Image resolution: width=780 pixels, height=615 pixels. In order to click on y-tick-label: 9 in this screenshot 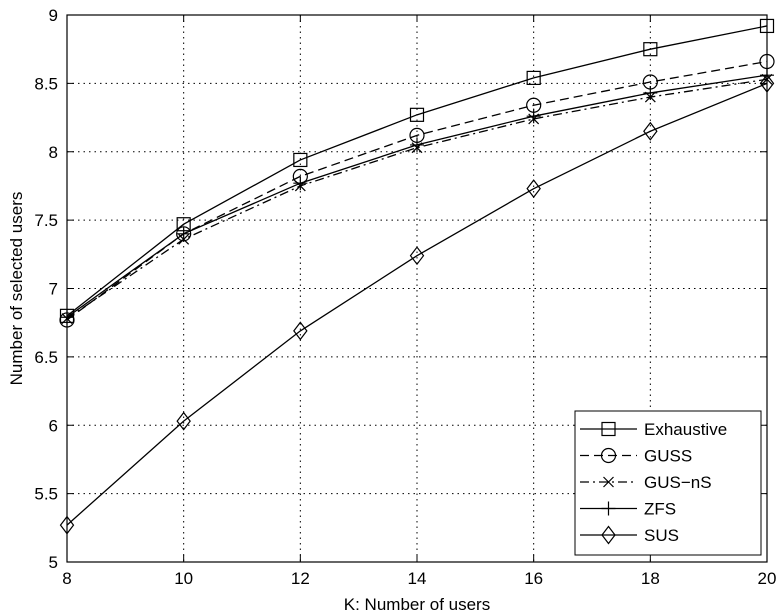, I will do `click(53, 15)`.